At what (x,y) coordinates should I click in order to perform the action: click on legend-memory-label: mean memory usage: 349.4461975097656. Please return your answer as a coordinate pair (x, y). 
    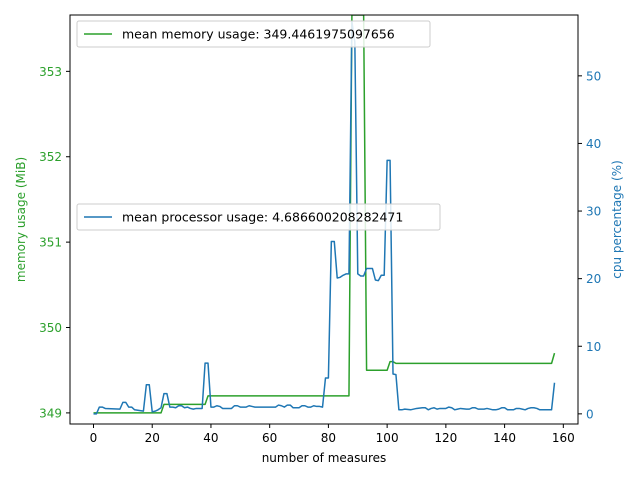
    Looking at the image, I should click on (258, 34).